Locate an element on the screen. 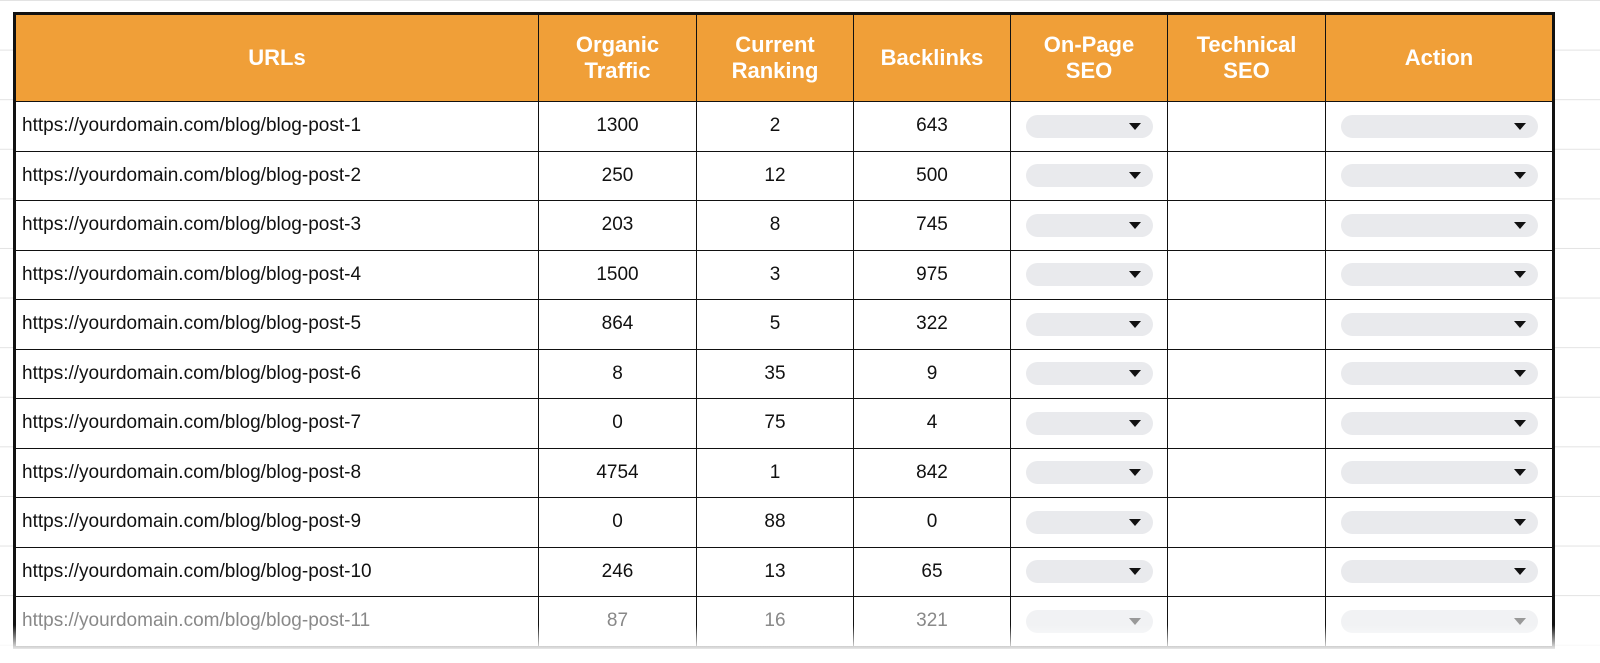 The width and height of the screenshot is (1600, 663). organic-traffic-cell: 250 is located at coordinates (617, 175).